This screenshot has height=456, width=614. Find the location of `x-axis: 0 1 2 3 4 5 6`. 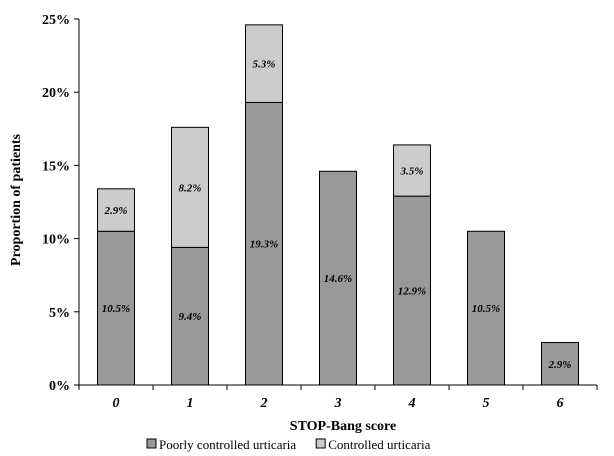

x-axis: 0 1 2 3 4 5 6 is located at coordinates (338, 397).